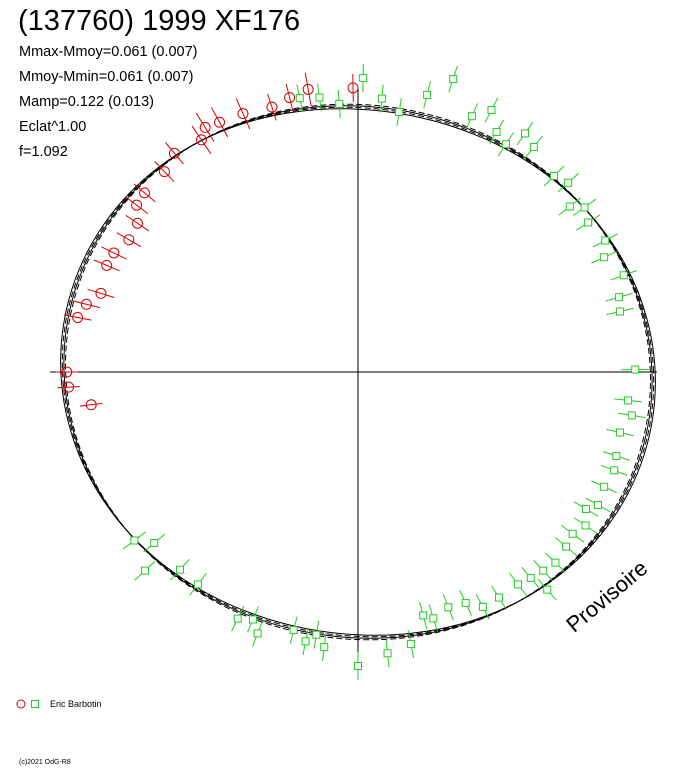  I want to click on red-circle-point-4-errorbar, so click(243, 114).